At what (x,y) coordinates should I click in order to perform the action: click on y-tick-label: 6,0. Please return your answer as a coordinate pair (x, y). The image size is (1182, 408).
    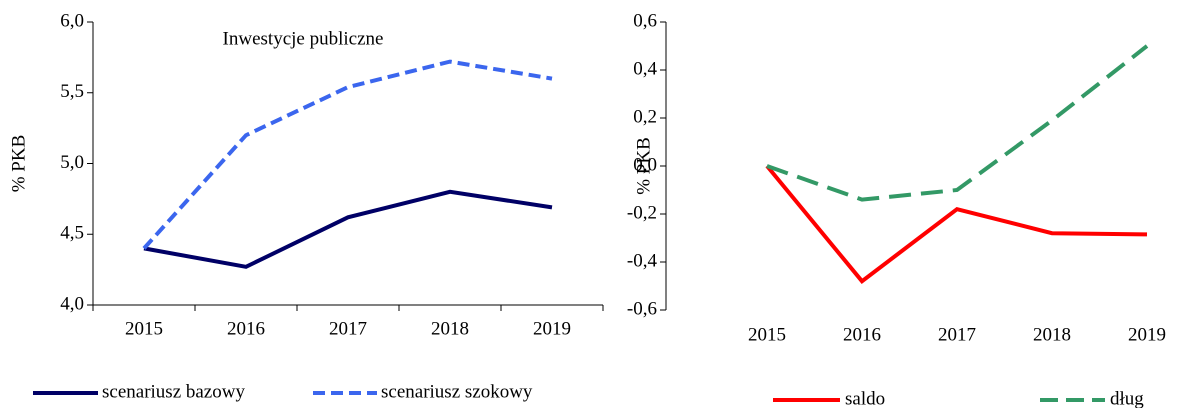
    Looking at the image, I should click on (72, 20).